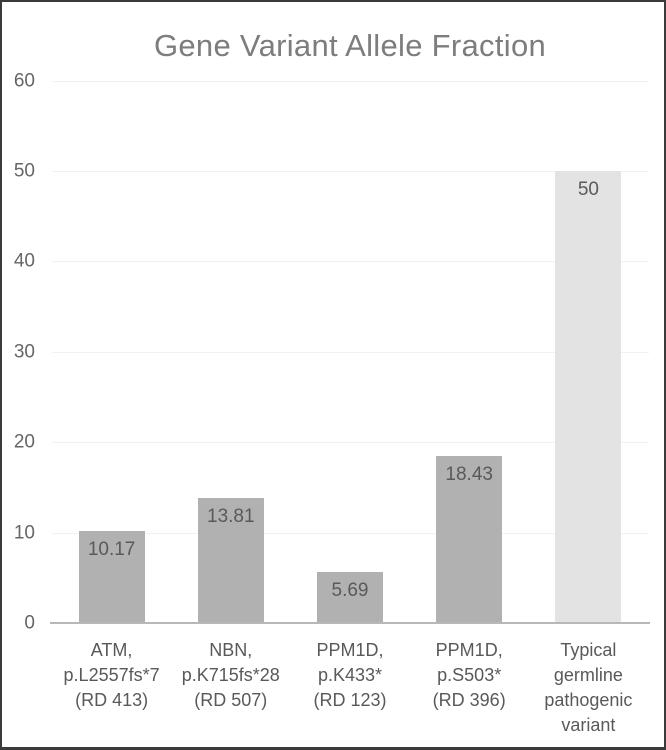 This screenshot has height=750, width=666. What do you see at coordinates (588, 650) in the screenshot?
I see `category-label-line: Typical` at bounding box center [588, 650].